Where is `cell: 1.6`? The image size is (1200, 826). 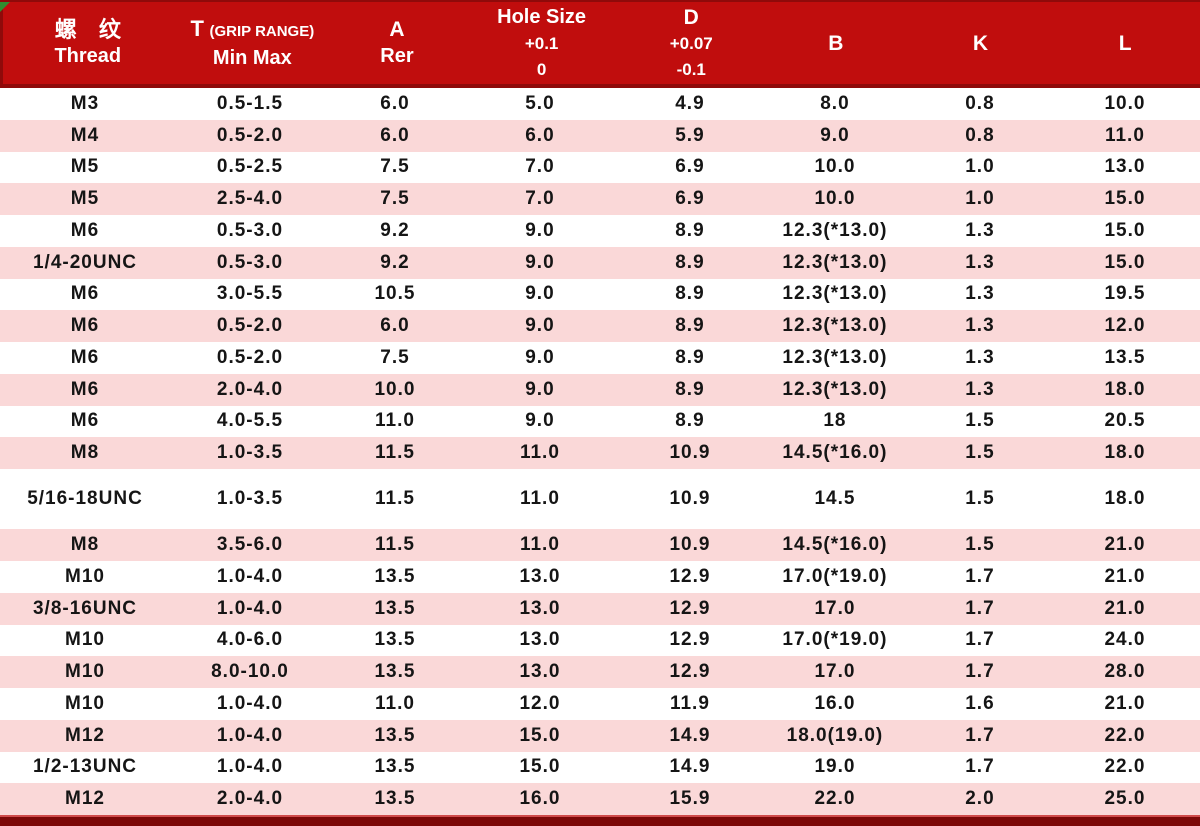 cell: 1.6 is located at coordinates (980, 703).